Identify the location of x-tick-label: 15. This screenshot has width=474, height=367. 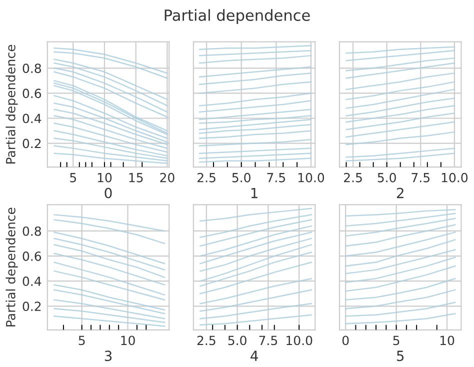
(136, 177).